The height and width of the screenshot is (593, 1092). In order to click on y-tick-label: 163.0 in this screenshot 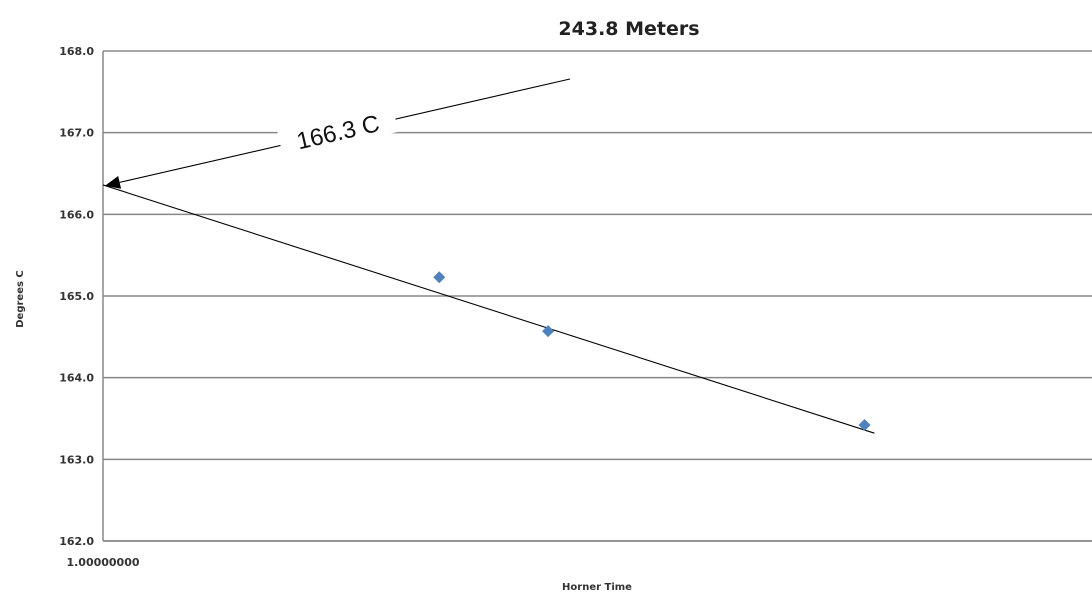, I will do `click(76, 459)`.